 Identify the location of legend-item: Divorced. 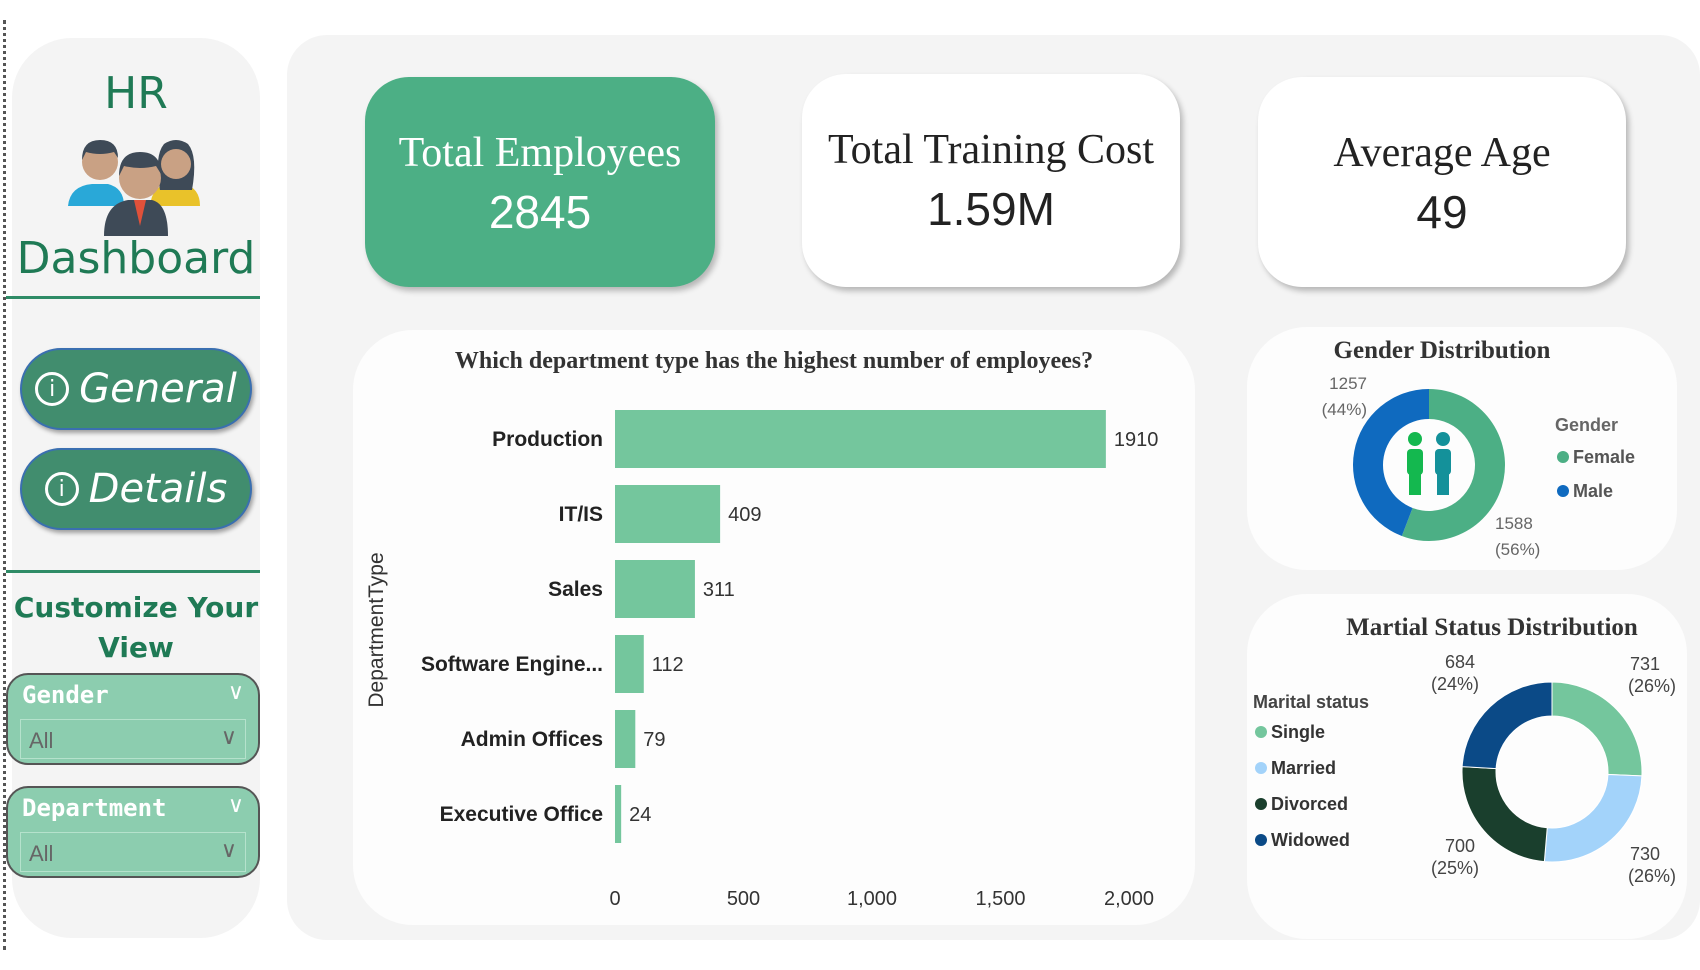
(1309, 804).